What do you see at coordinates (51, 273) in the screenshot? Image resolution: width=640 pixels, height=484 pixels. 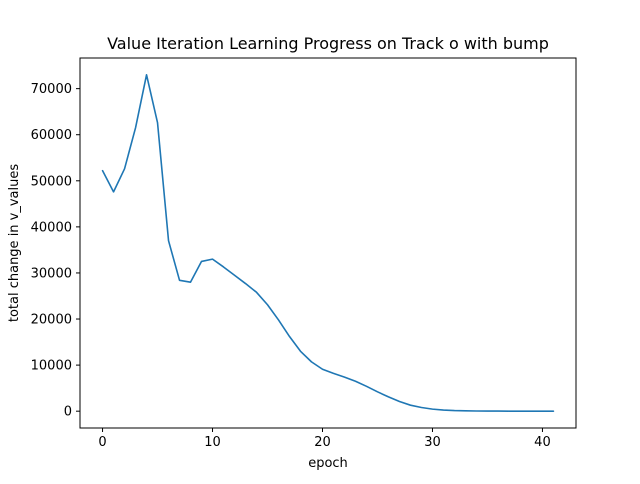 I see `y-tick-label: 30000` at bounding box center [51, 273].